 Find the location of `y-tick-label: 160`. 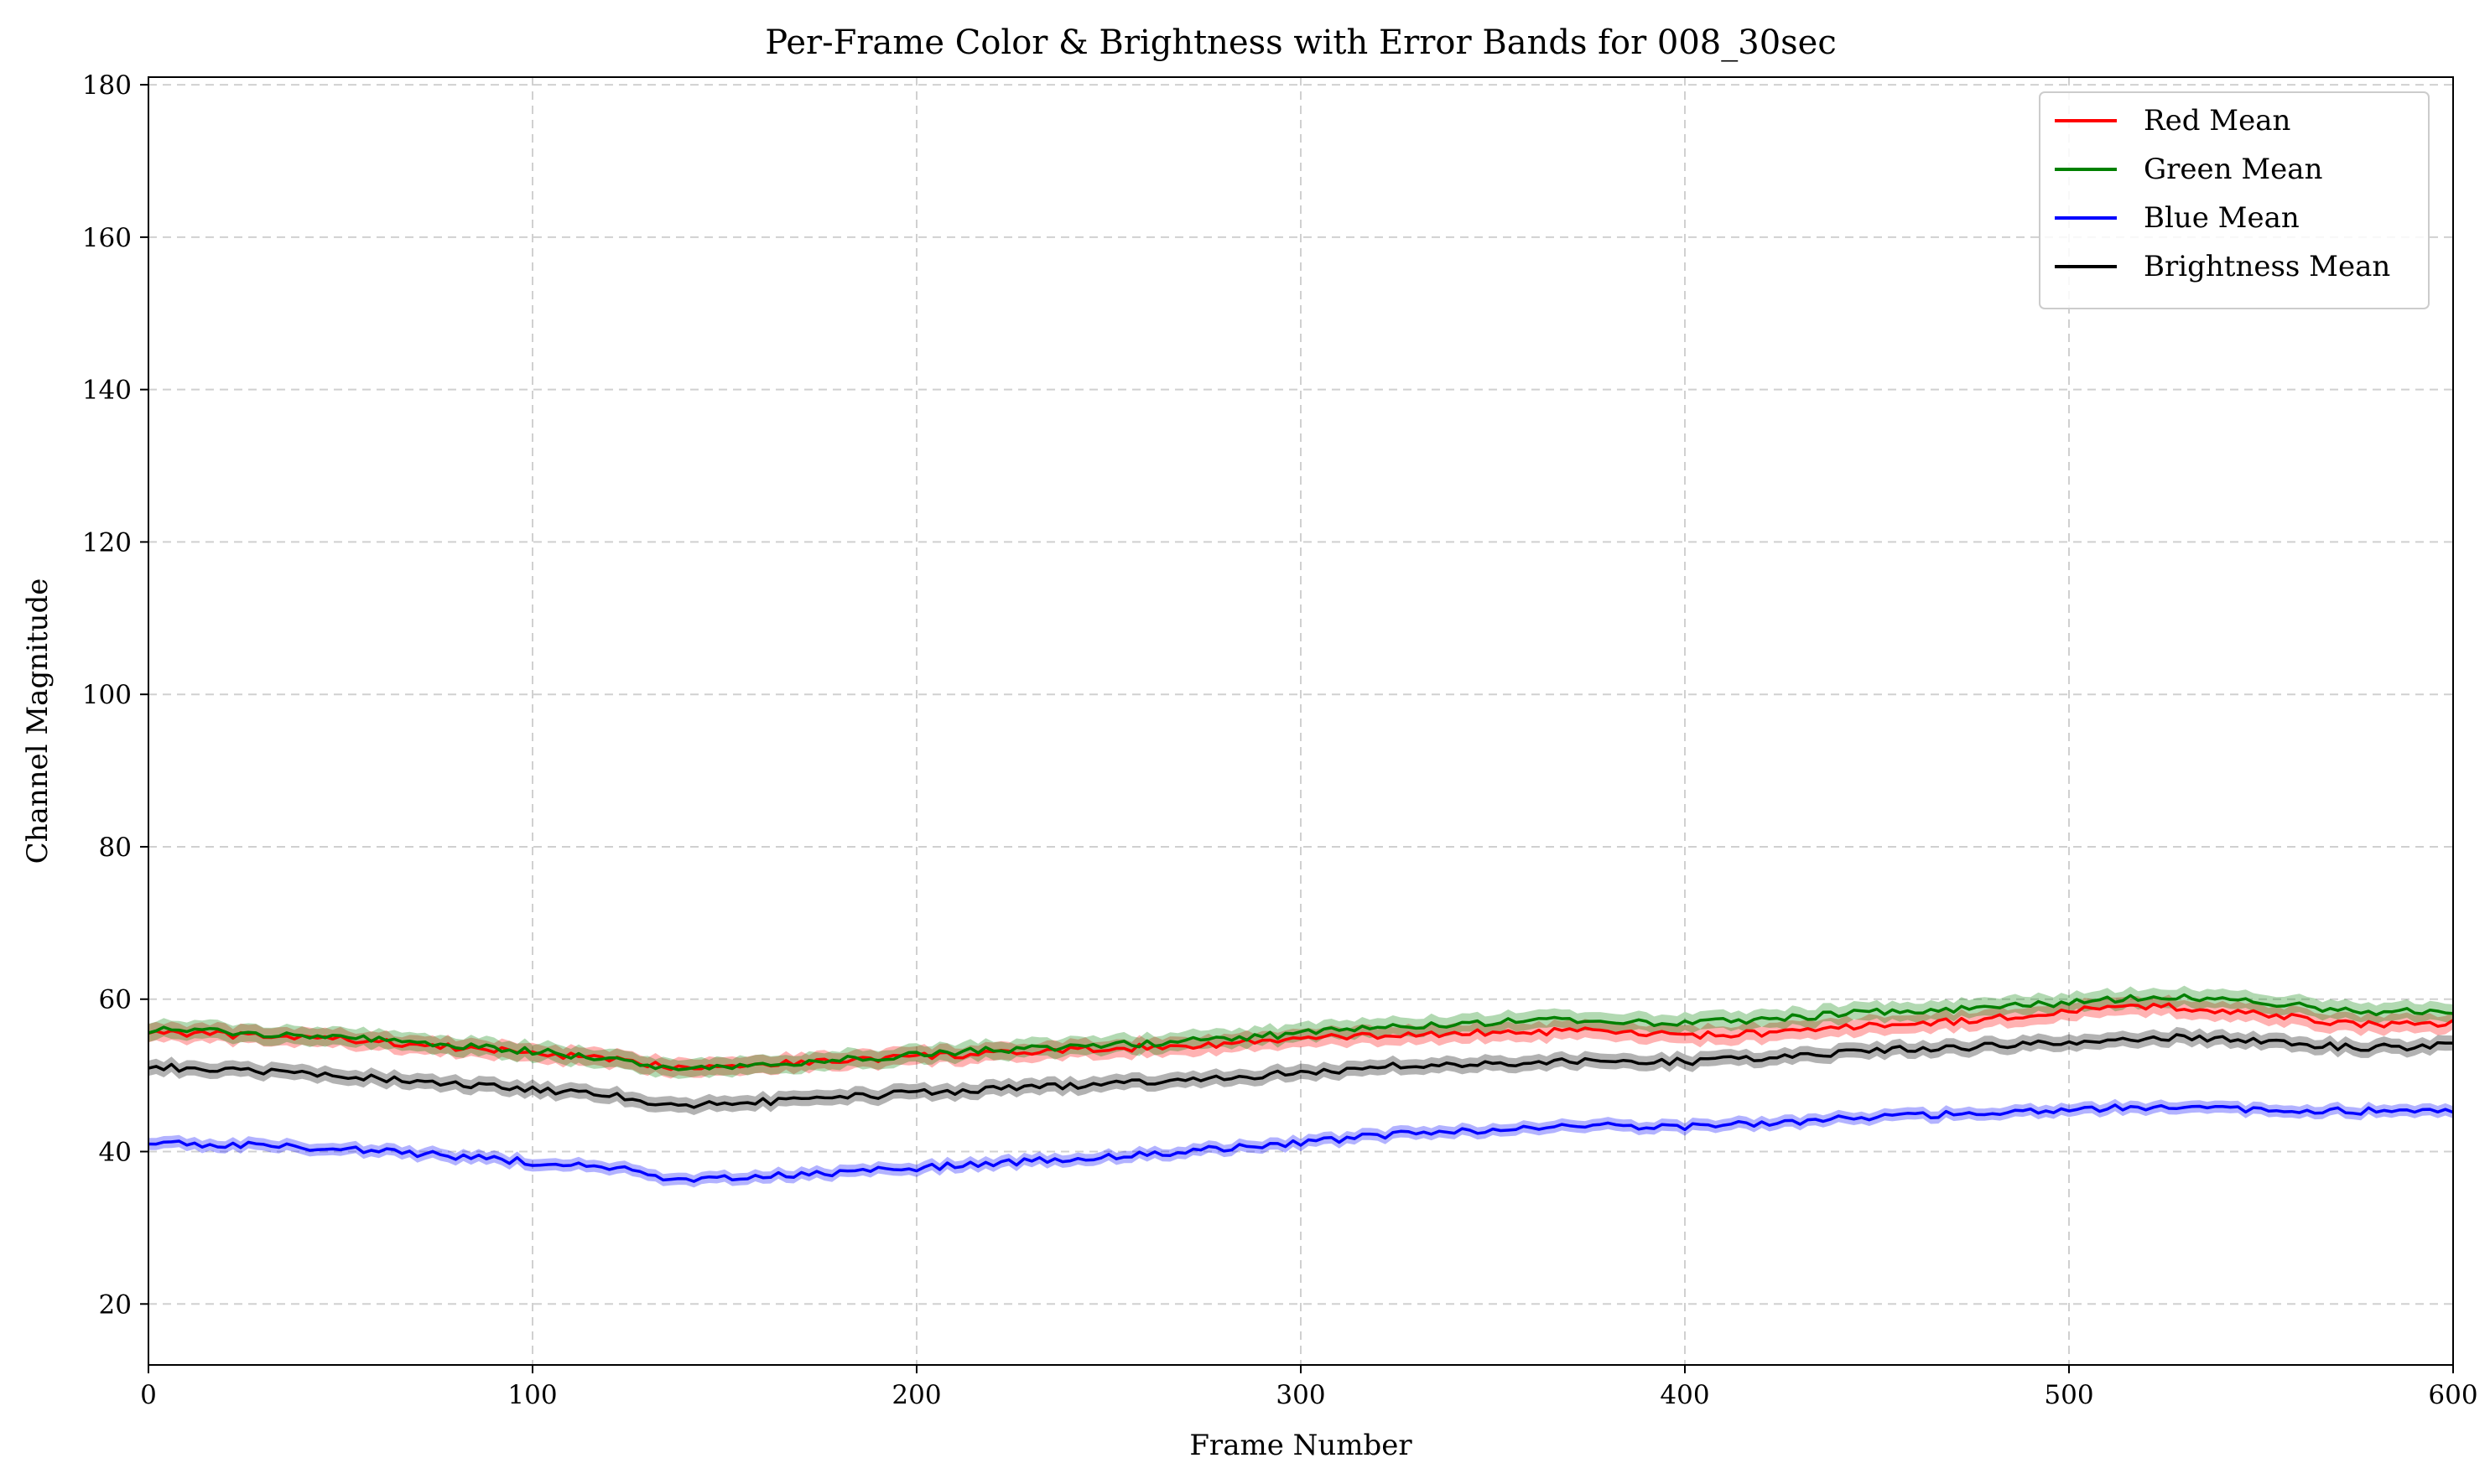

y-tick-label: 160 is located at coordinates (107, 238).